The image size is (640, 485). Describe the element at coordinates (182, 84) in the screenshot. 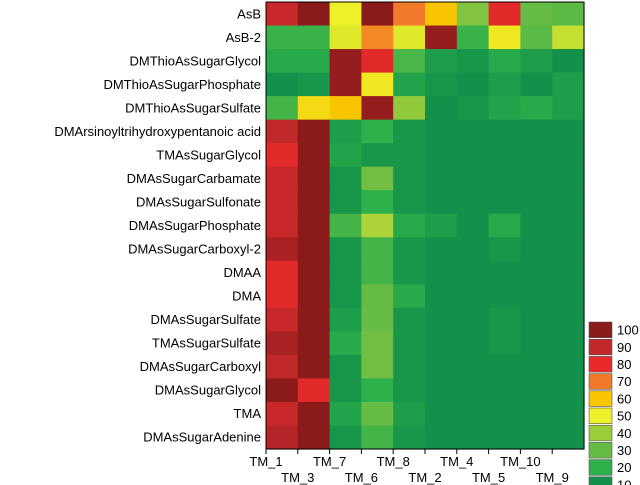

I see `row-label: DMThioAsSugarPhosphate` at that location.